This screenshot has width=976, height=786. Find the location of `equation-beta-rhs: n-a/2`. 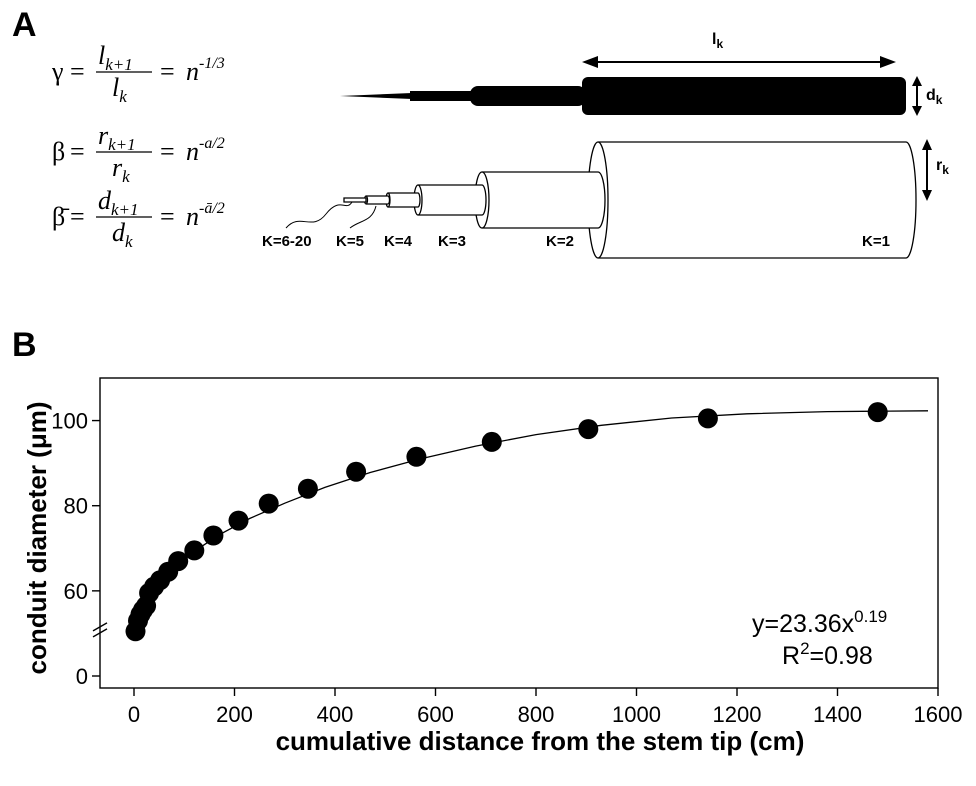

equation-beta-rhs: n-a/2 is located at coordinates (205, 150).